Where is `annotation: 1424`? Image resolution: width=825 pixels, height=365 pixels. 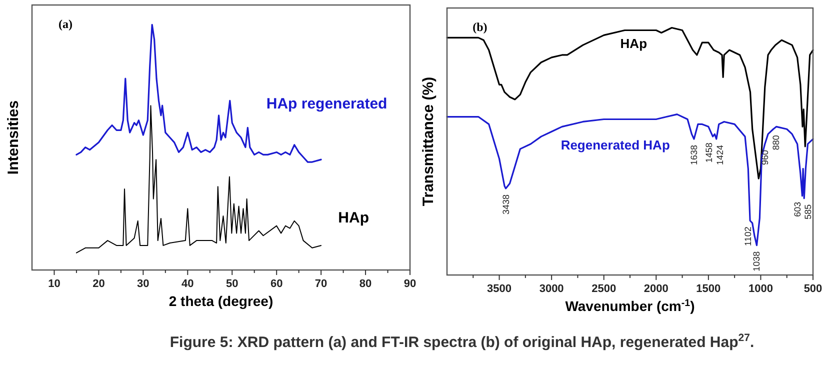
annotation: 1424 is located at coordinates (720, 155).